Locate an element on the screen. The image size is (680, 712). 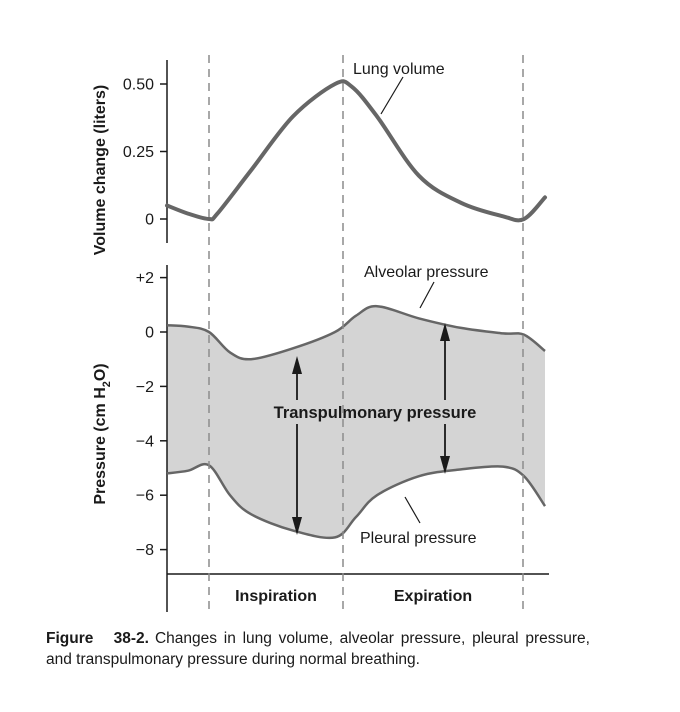
lung-volume-curve is located at coordinates (356, 151).